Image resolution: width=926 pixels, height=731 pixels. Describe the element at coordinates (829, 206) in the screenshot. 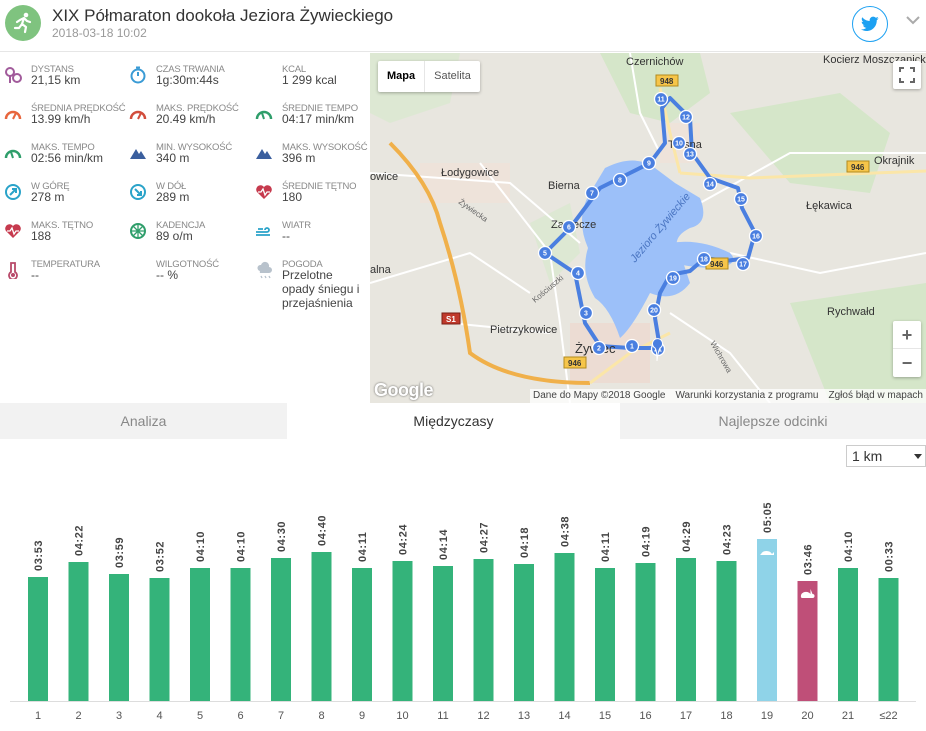

I see `place-label: Łękawica` at that location.